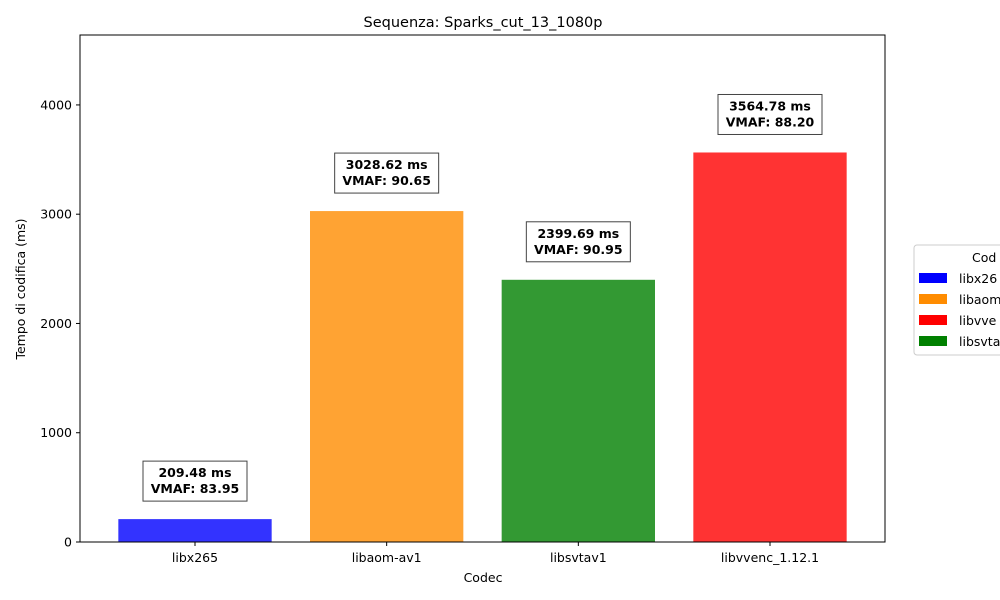 The image size is (1000, 600). What do you see at coordinates (56, 432) in the screenshot?
I see `y-tick-label: 1000` at bounding box center [56, 432].